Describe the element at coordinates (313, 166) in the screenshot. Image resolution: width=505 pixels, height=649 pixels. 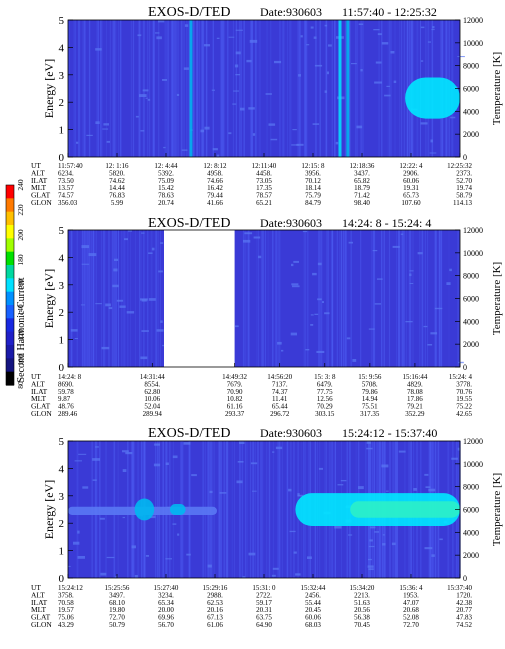
I see `orbit-cell: 12:15: 8` at that location.